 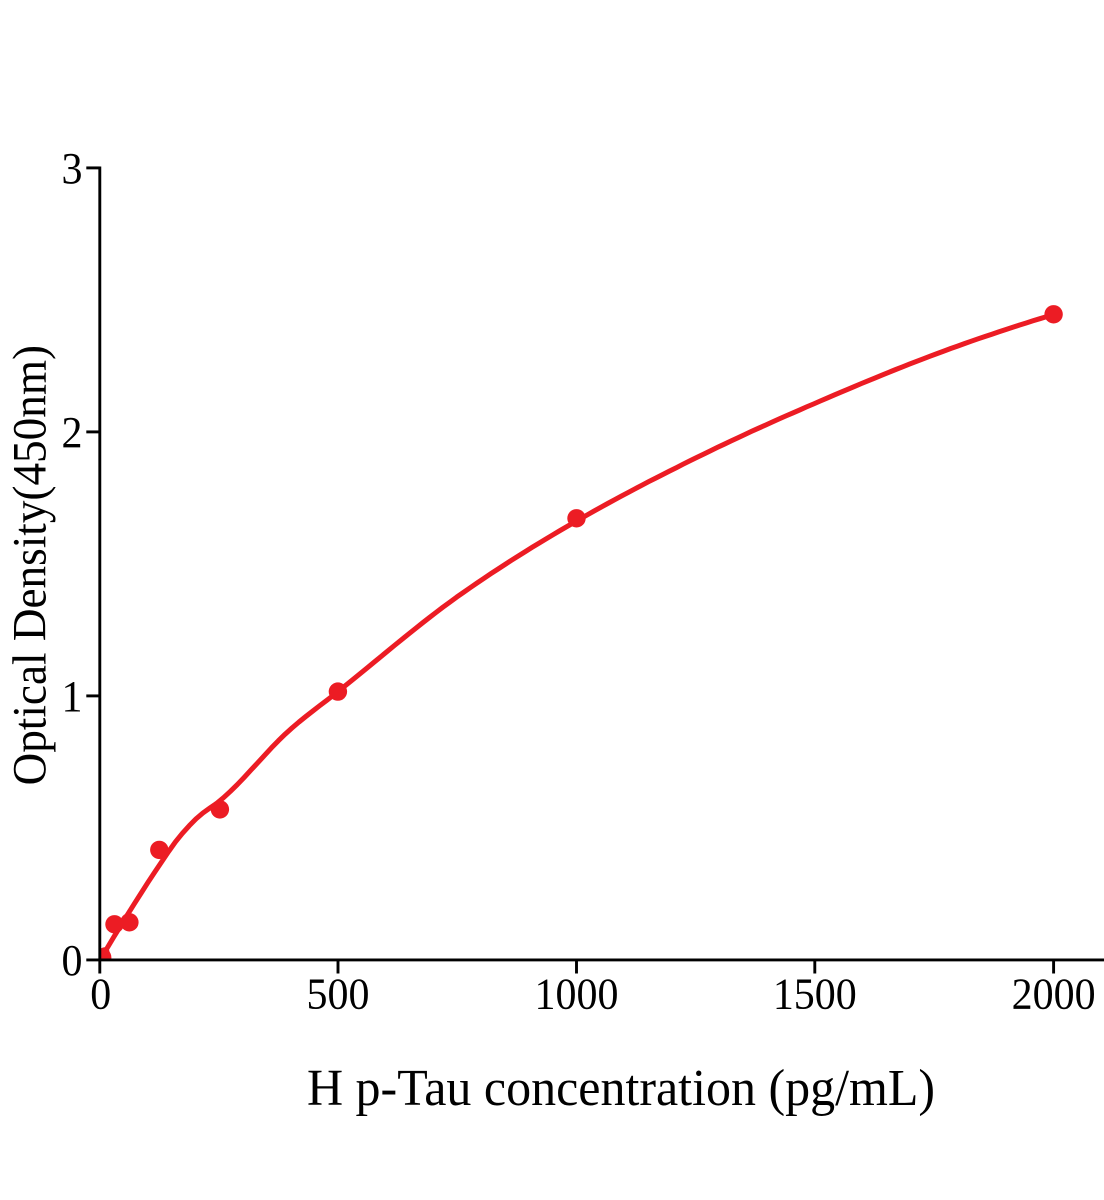 I want to click on svg-text: 1000, so click(x=577, y=995).